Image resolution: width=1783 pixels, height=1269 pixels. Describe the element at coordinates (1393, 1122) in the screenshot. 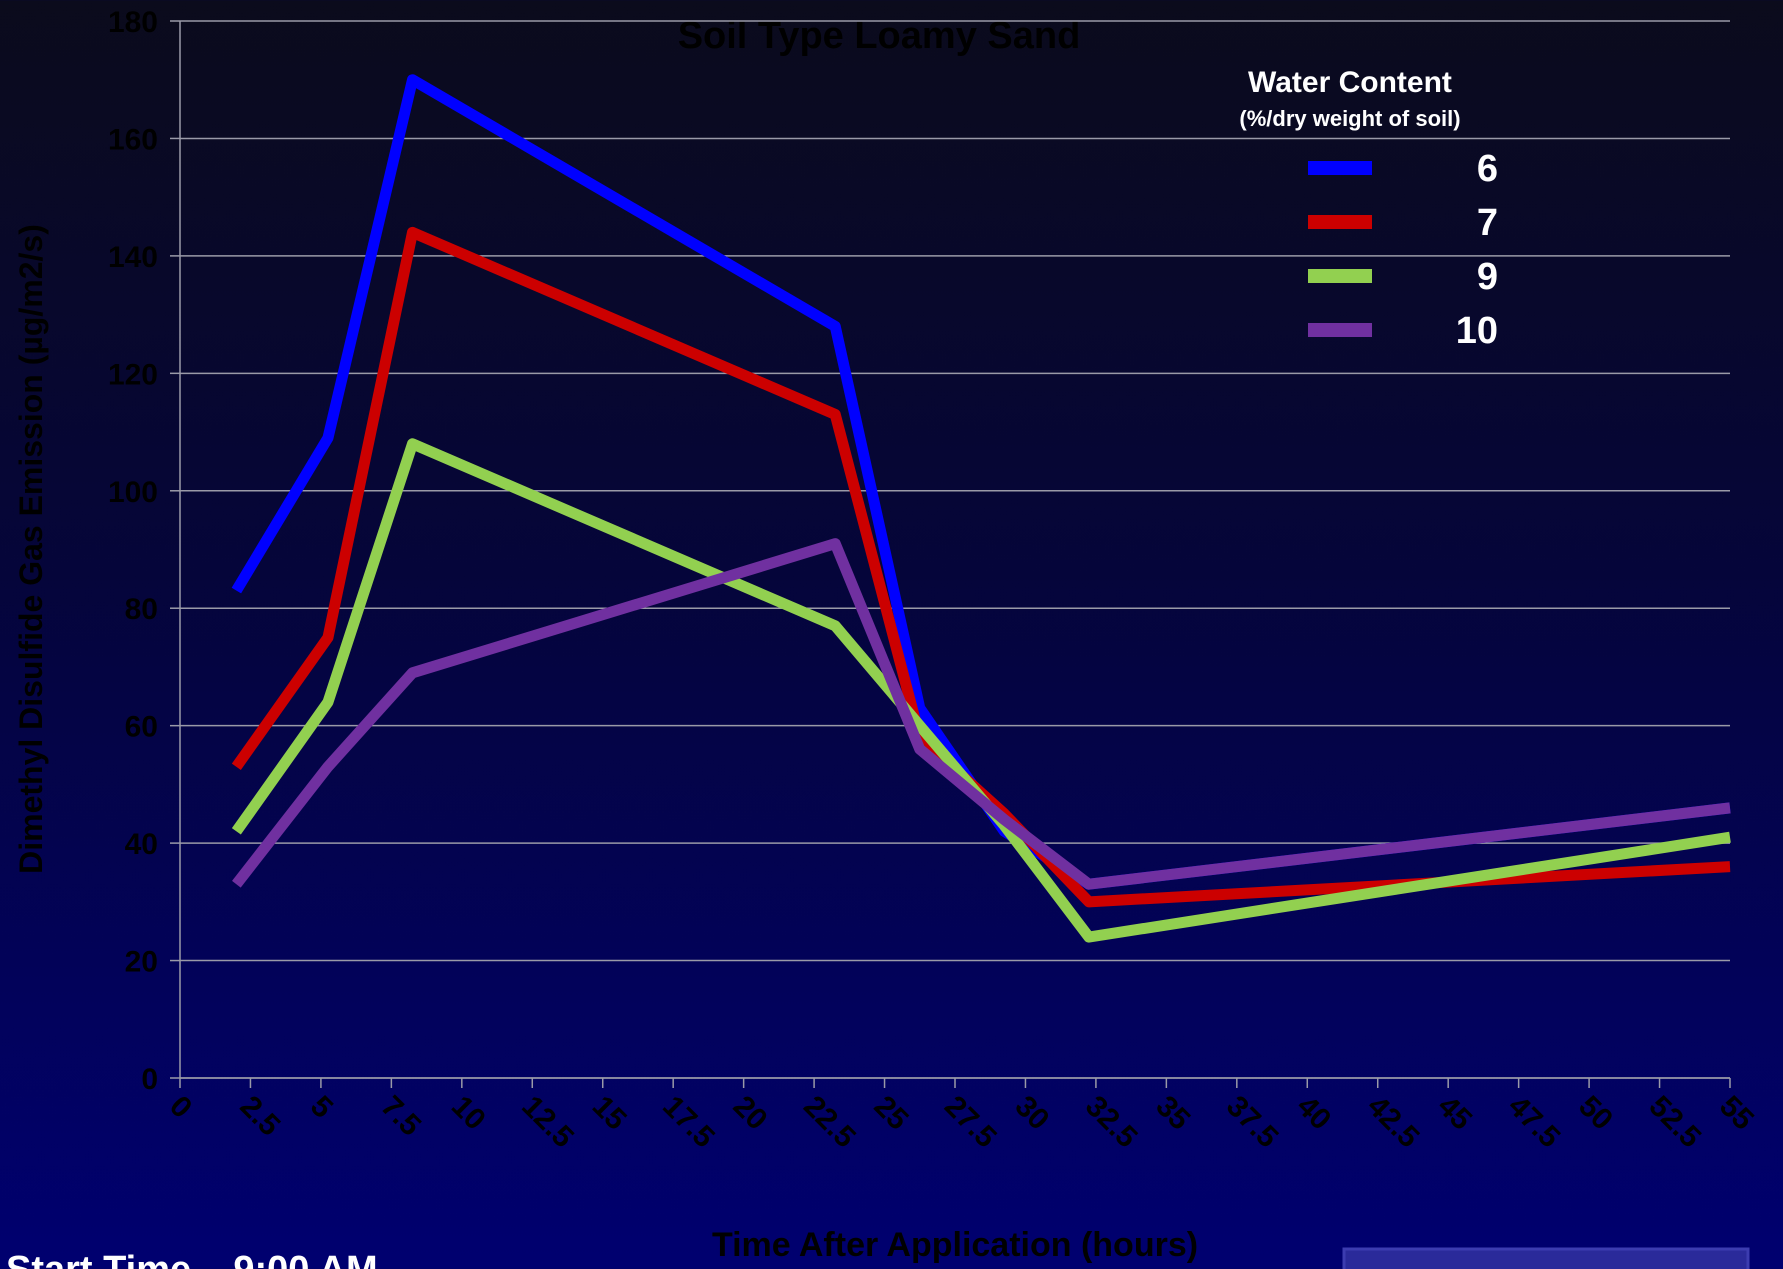

I see `x-tick-label: 42.5` at that location.